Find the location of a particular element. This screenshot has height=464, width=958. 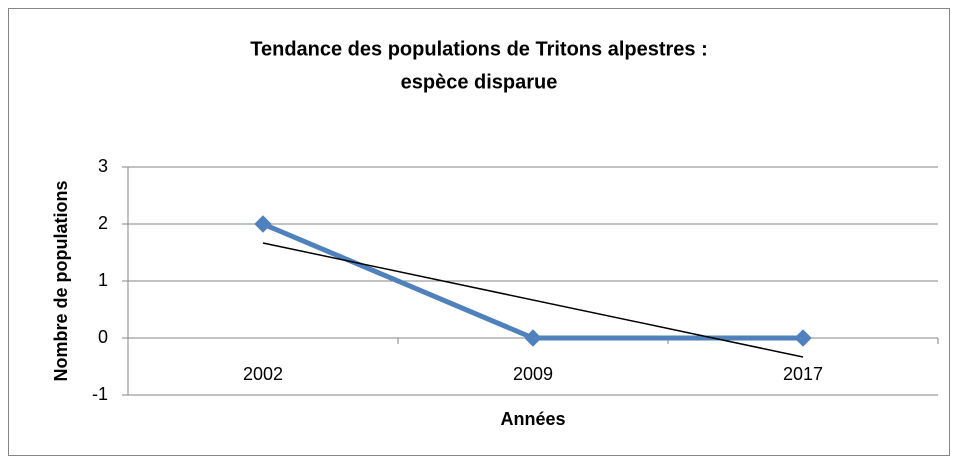

y-axis-title: Nombre de populations is located at coordinates (61, 280).